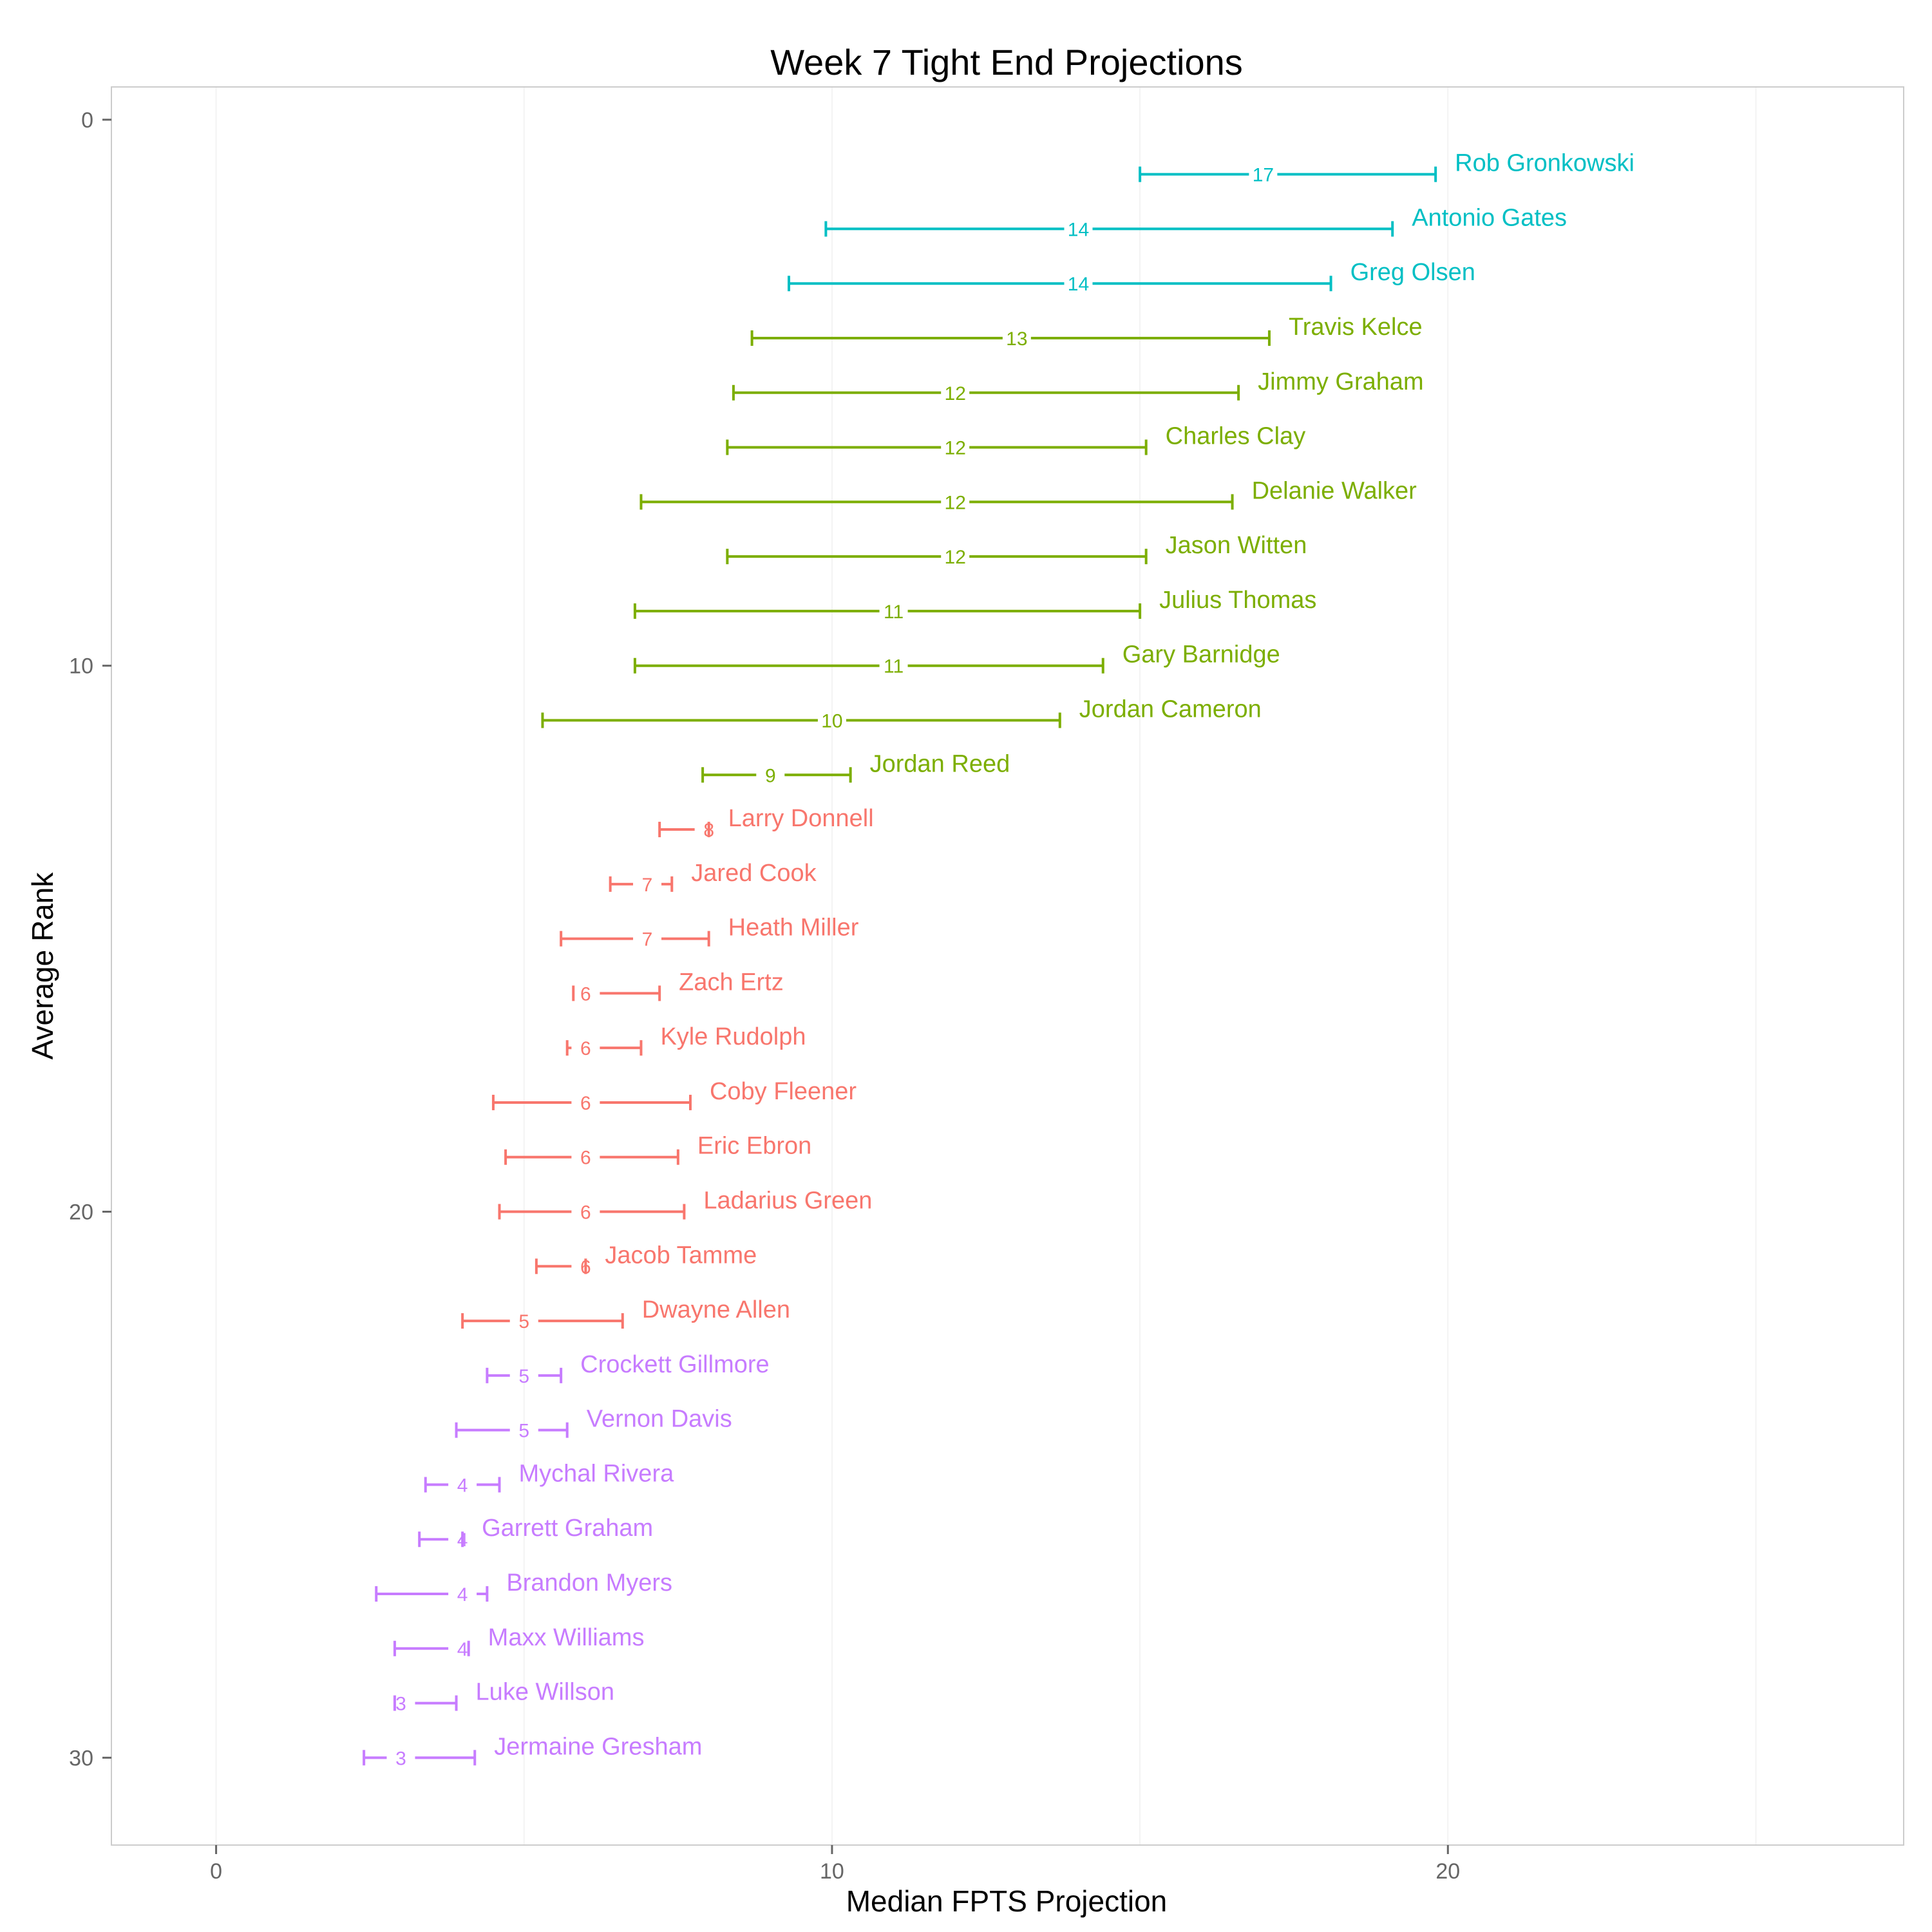 The height and width of the screenshot is (1932, 1932). What do you see at coordinates (709, 830) in the screenshot?
I see `median-label: 8` at bounding box center [709, 830].